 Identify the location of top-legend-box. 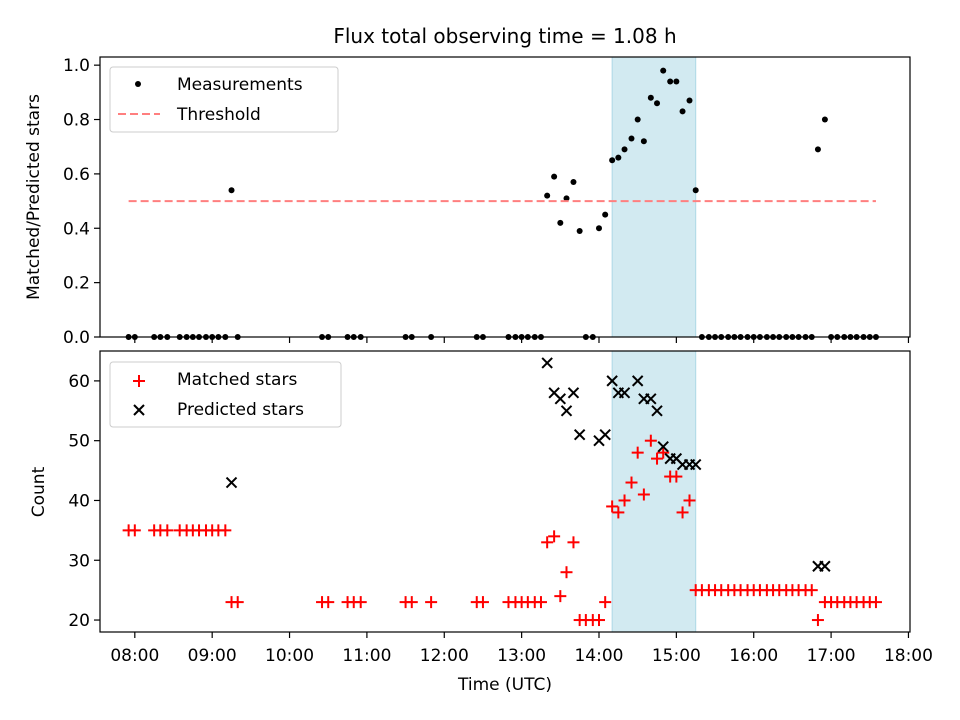
(224, 99).